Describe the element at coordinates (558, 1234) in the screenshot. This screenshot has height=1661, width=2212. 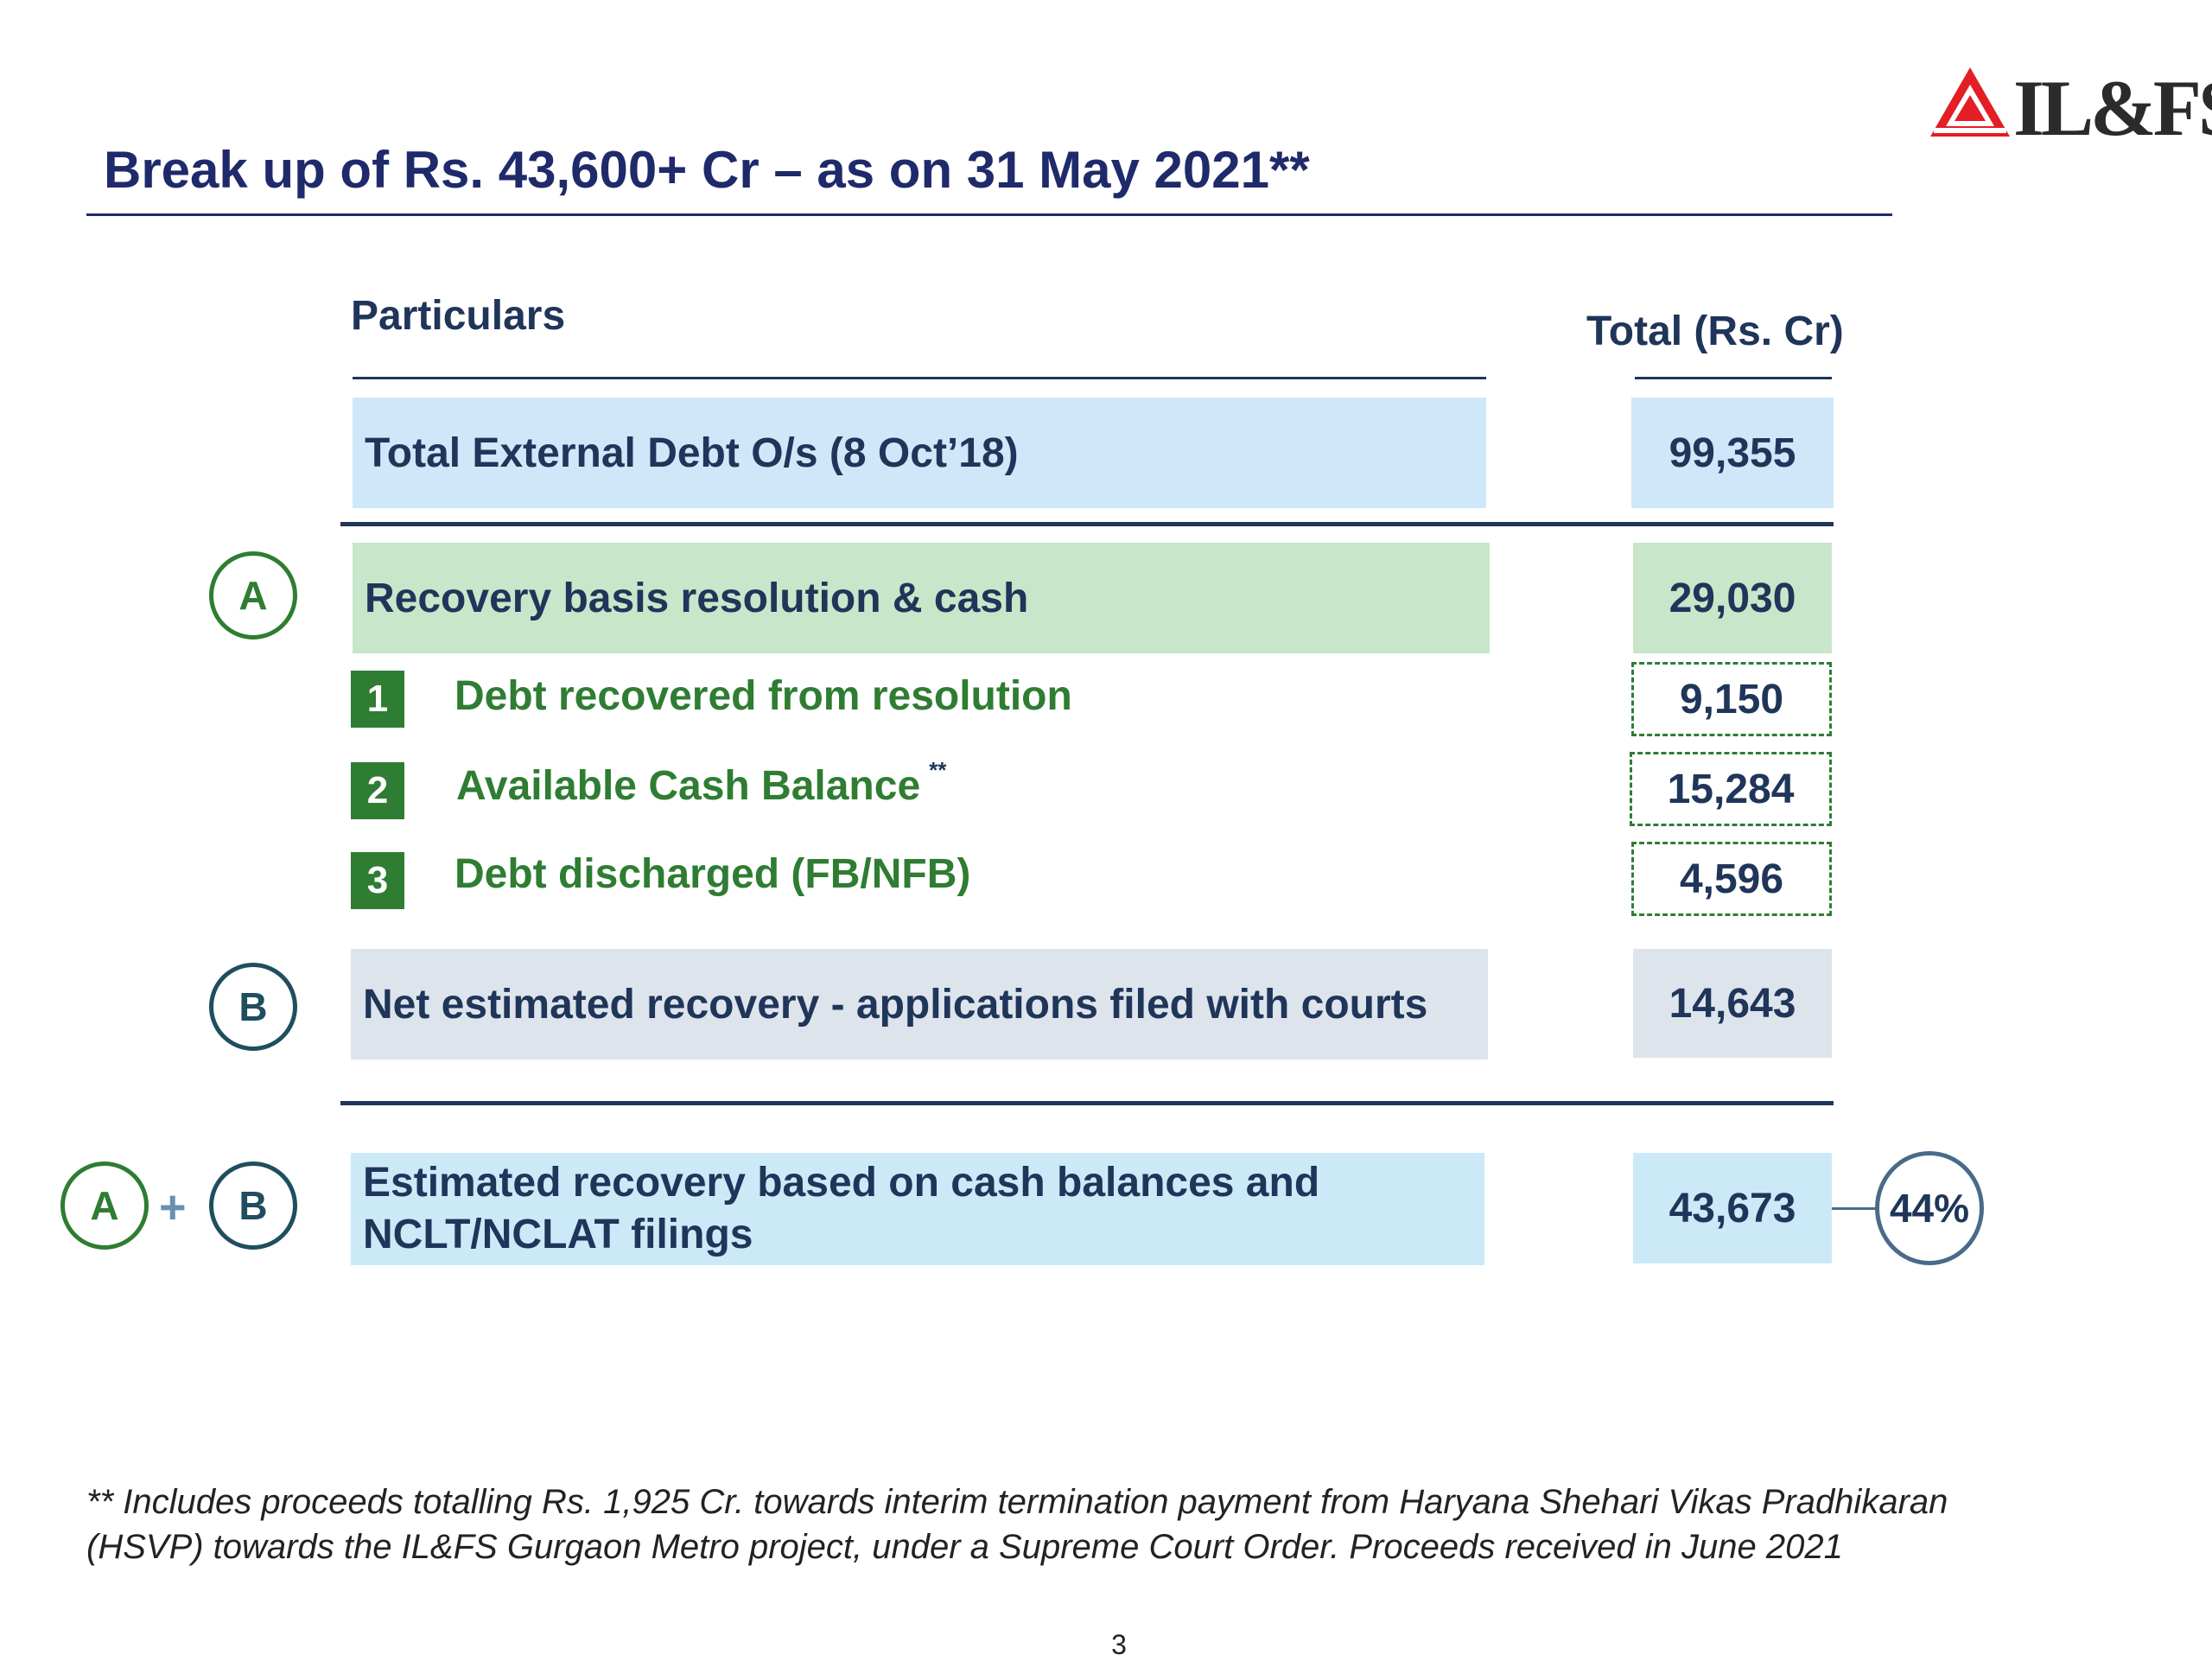
I see `ab-row-label-line2: NCLT/NCLAT filings` at that location.